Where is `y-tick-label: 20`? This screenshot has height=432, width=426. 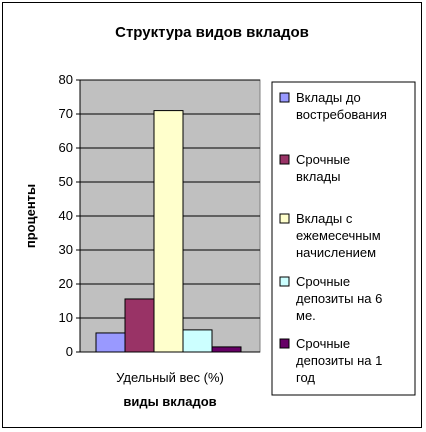
y-tick-label: 20 is located at coordinates (66, 283).